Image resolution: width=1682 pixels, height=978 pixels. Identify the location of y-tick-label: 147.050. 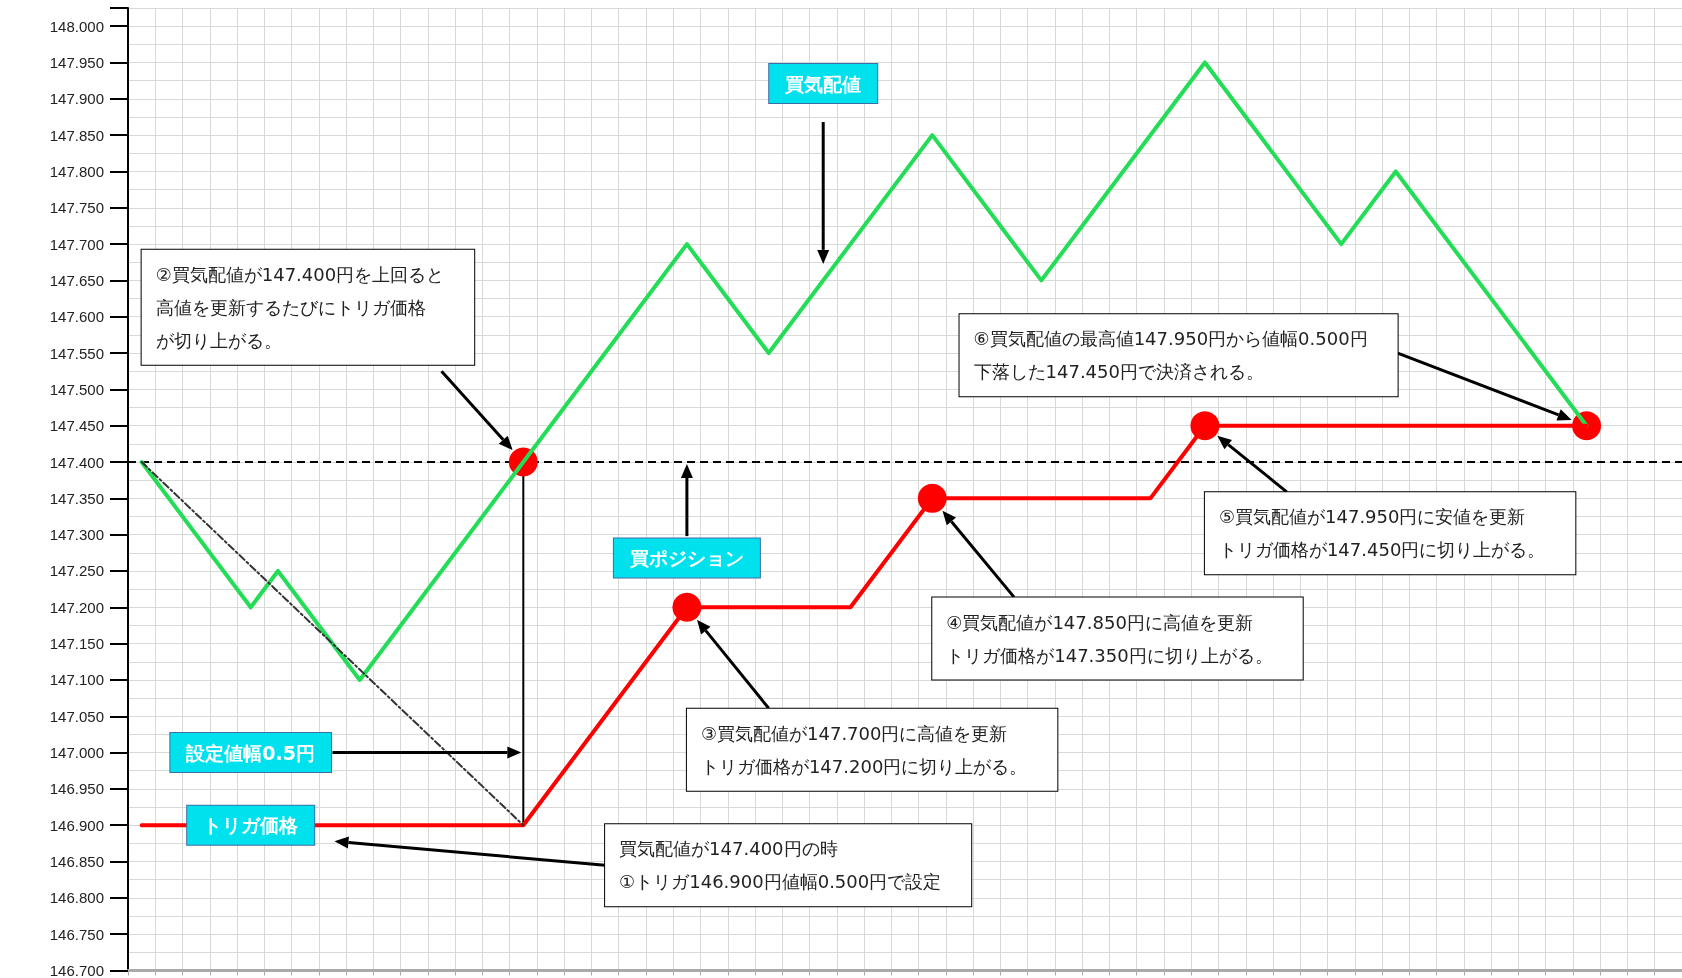
(76, 716).